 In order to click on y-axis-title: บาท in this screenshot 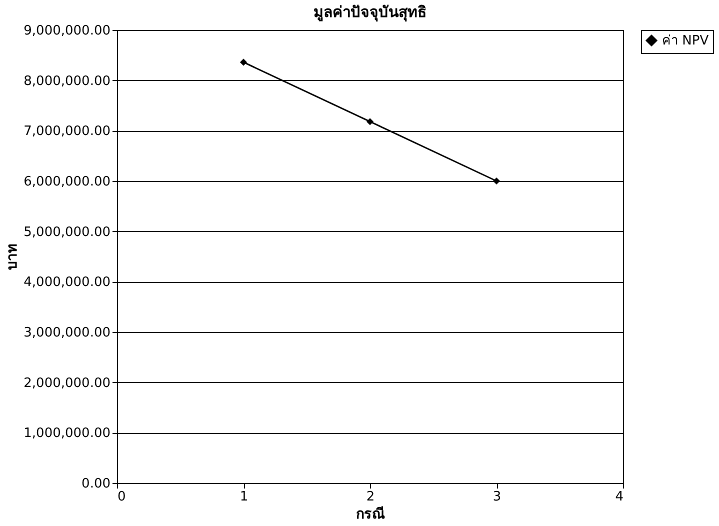, I will do `click(12, 257)`.